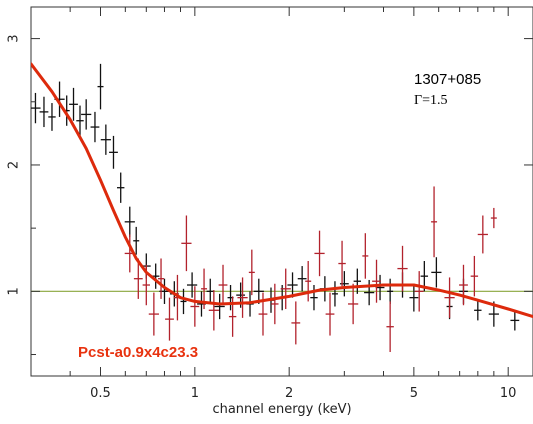 This screenshot has height=424, width=533. What do you see at coordinates (414, 393) in the screenshot?
I see `x-tick-label: 5` at bounding box center [414, 393].